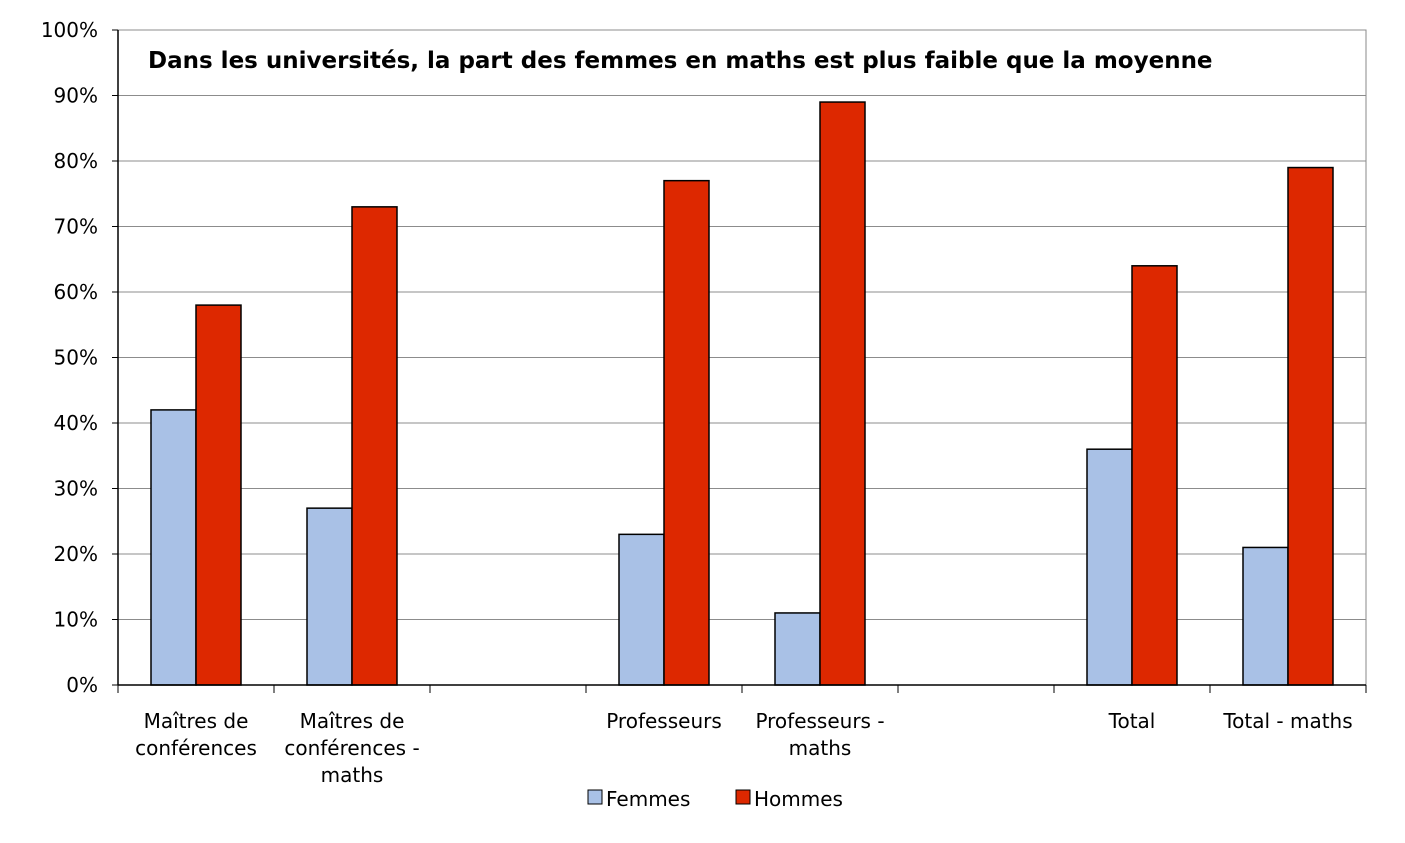 This screenshot has width=1405, height=843. What do you see at coordinates (819, 721) in the screenshot?
I see `x-category-label: Professeurs -` at bounding box center [819, 721].